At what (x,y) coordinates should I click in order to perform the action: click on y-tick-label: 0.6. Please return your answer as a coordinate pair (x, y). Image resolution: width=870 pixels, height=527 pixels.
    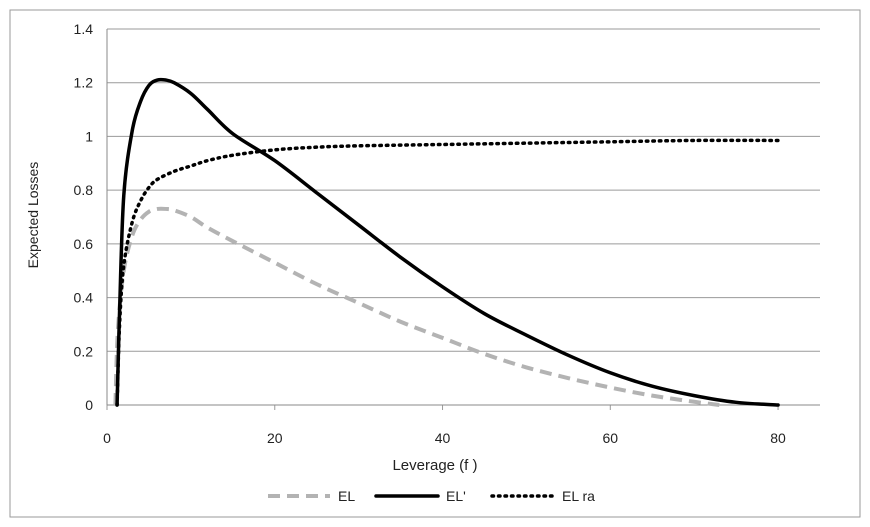
    Looking at the image, I should click on (84, 244).